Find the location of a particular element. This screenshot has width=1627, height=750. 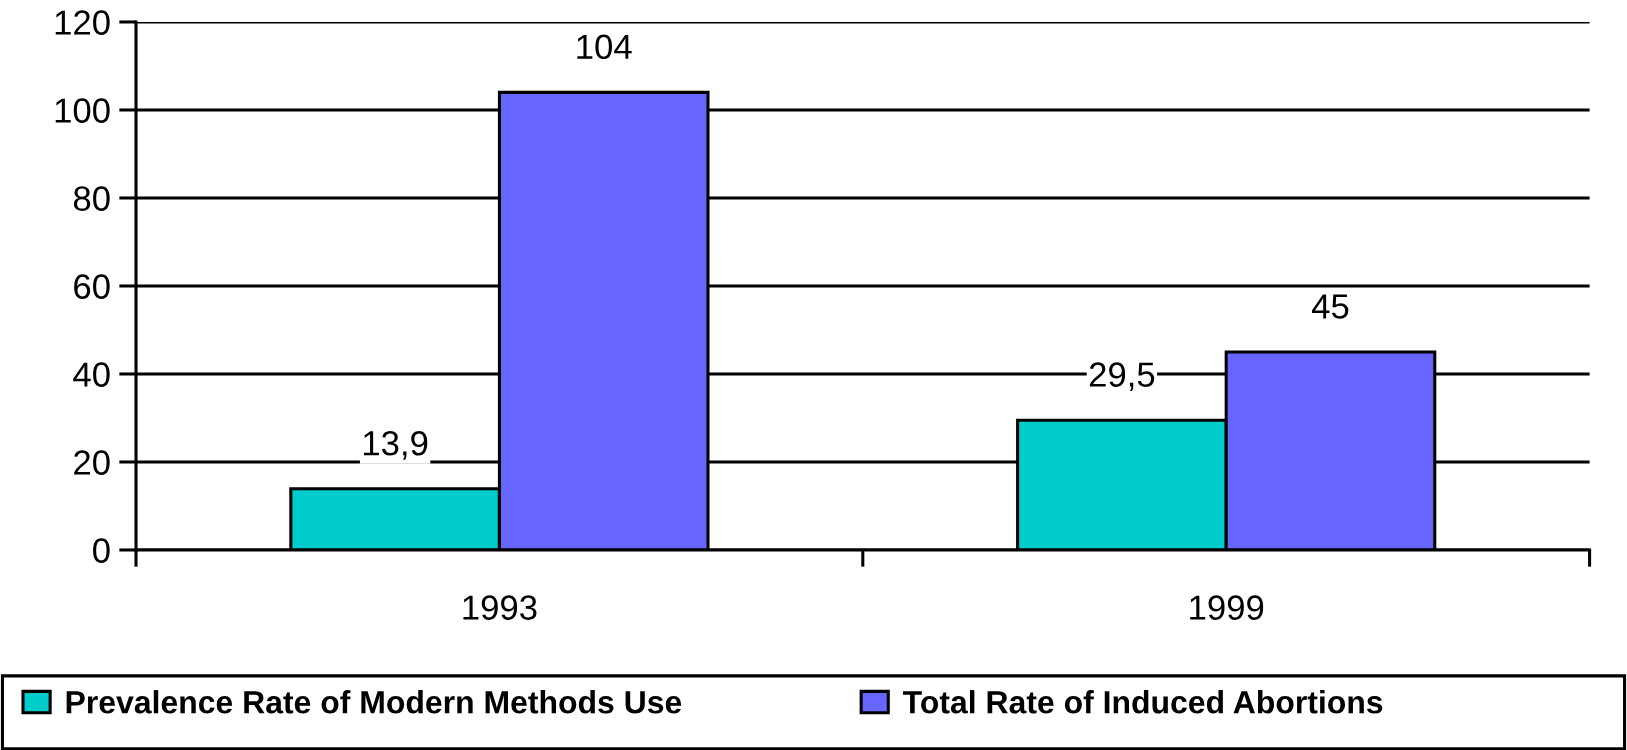

data-label: 13,9 is located at coordinates (395, 445).